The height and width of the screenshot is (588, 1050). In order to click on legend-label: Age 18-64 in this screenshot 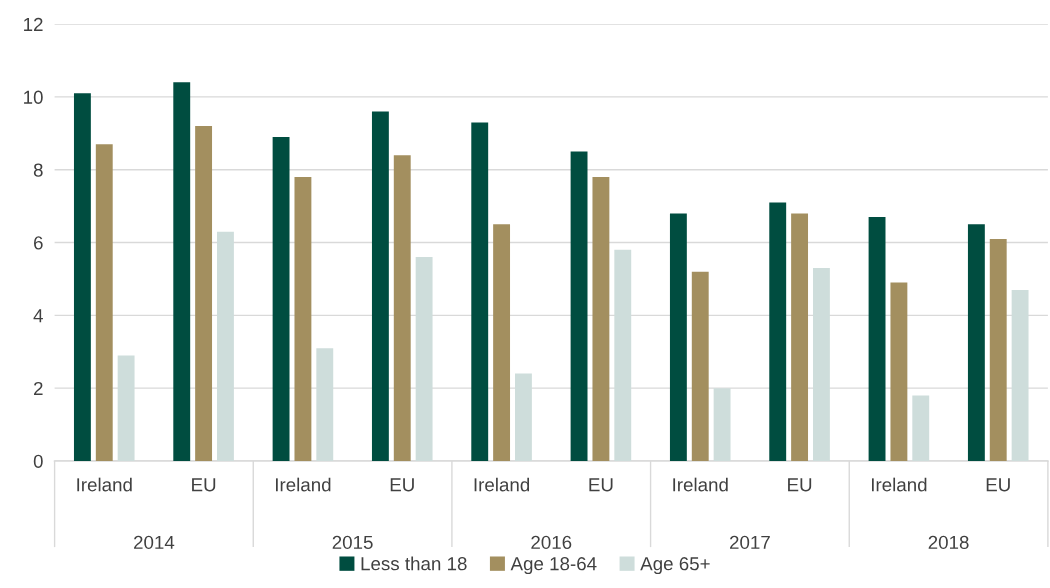, I will do `click(553, 566)`.